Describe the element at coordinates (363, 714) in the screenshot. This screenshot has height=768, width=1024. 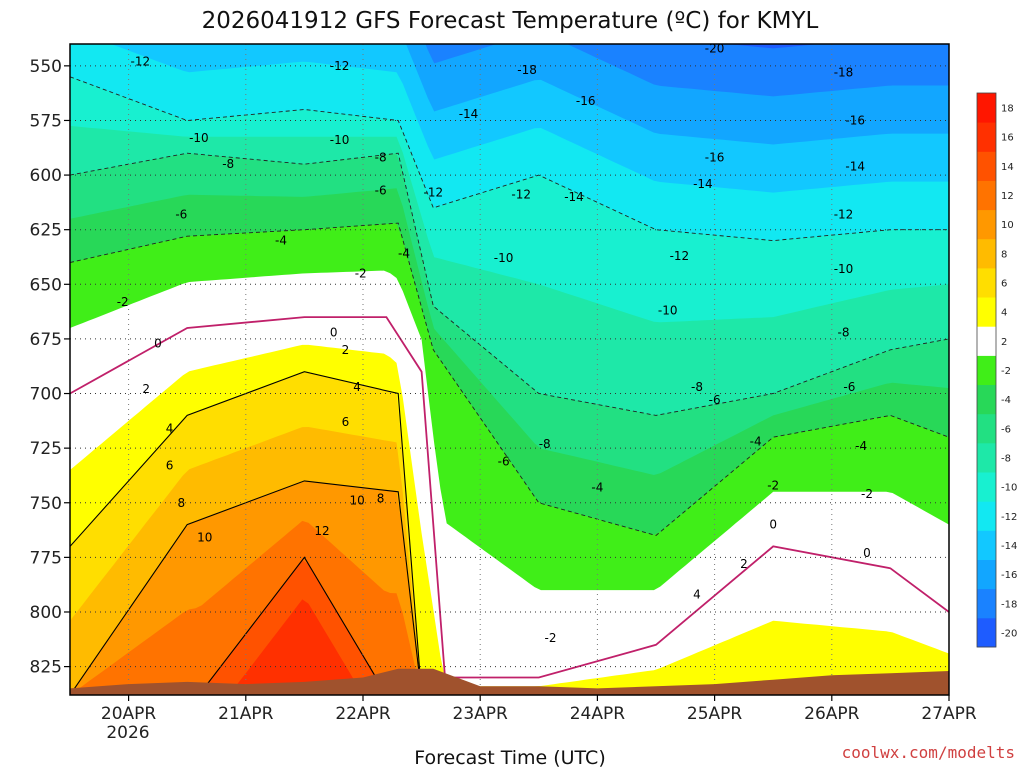
I see `x-tick-label: 22APR` at that location.